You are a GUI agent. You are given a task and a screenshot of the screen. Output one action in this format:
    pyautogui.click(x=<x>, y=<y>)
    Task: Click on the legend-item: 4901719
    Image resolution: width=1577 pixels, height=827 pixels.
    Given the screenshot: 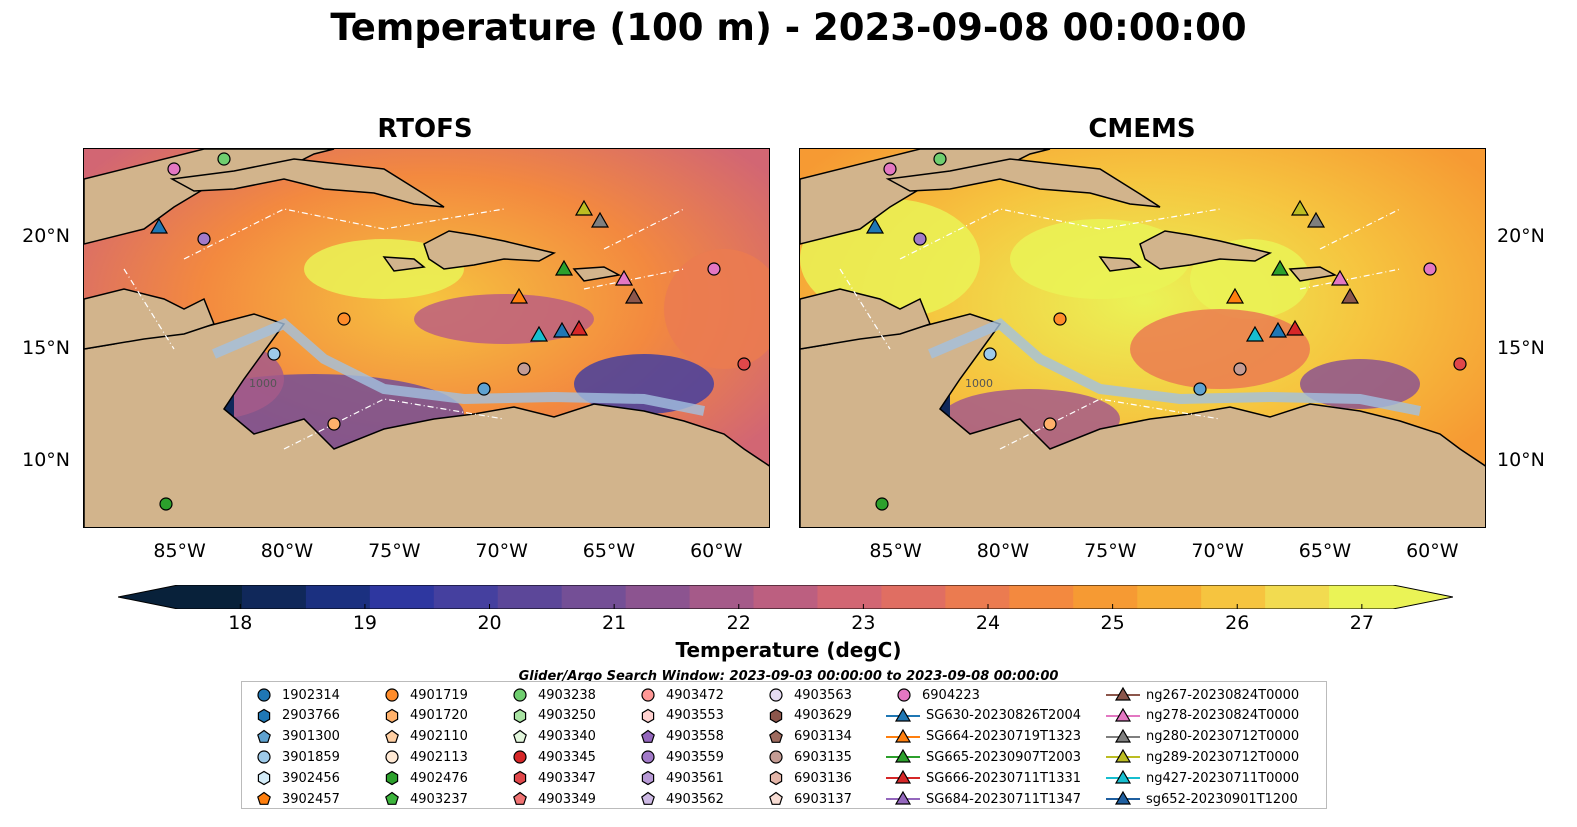 What is the action you would take?
    pyautogui.click(x=425, y=695)
    